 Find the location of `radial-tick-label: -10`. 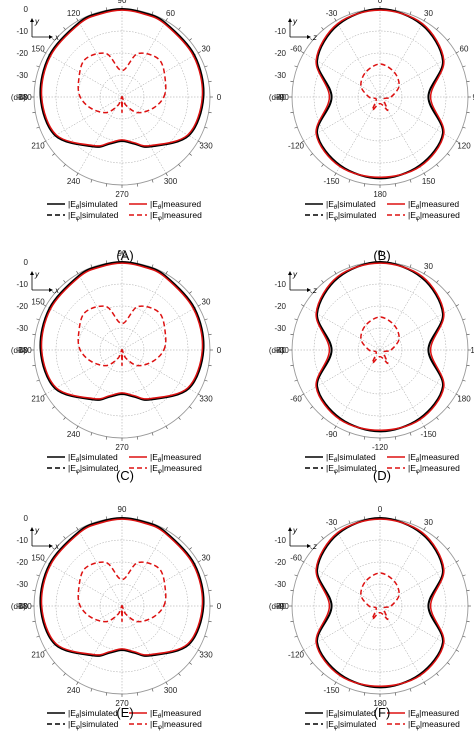

radial-tick-label: -10 is located at coordinates (22, 540).